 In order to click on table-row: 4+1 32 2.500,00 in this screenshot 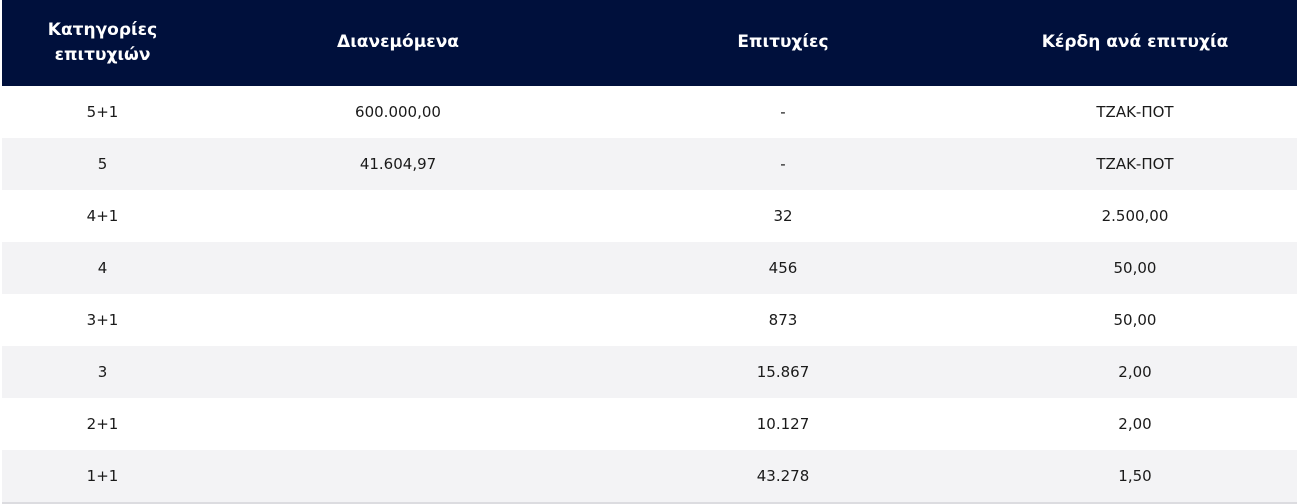, I will do `click(649, 216)`.